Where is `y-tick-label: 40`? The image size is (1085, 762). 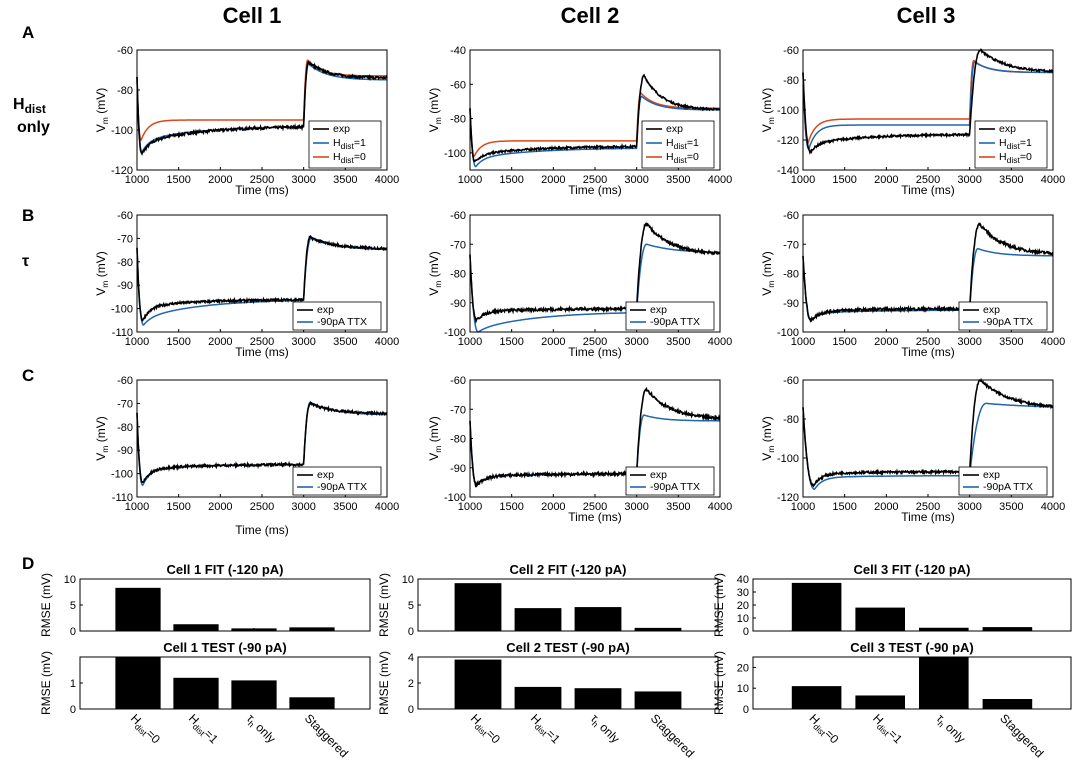
y-tick-label: 40 is located at coordinates (743, 580).